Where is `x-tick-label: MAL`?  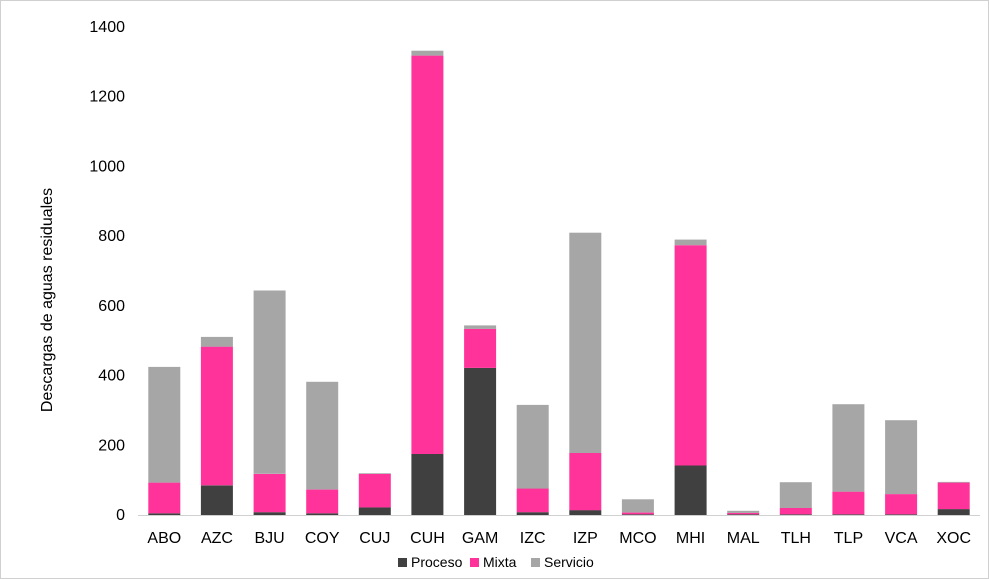 x-tick-label: MAL is located at coordinates (743, 538).